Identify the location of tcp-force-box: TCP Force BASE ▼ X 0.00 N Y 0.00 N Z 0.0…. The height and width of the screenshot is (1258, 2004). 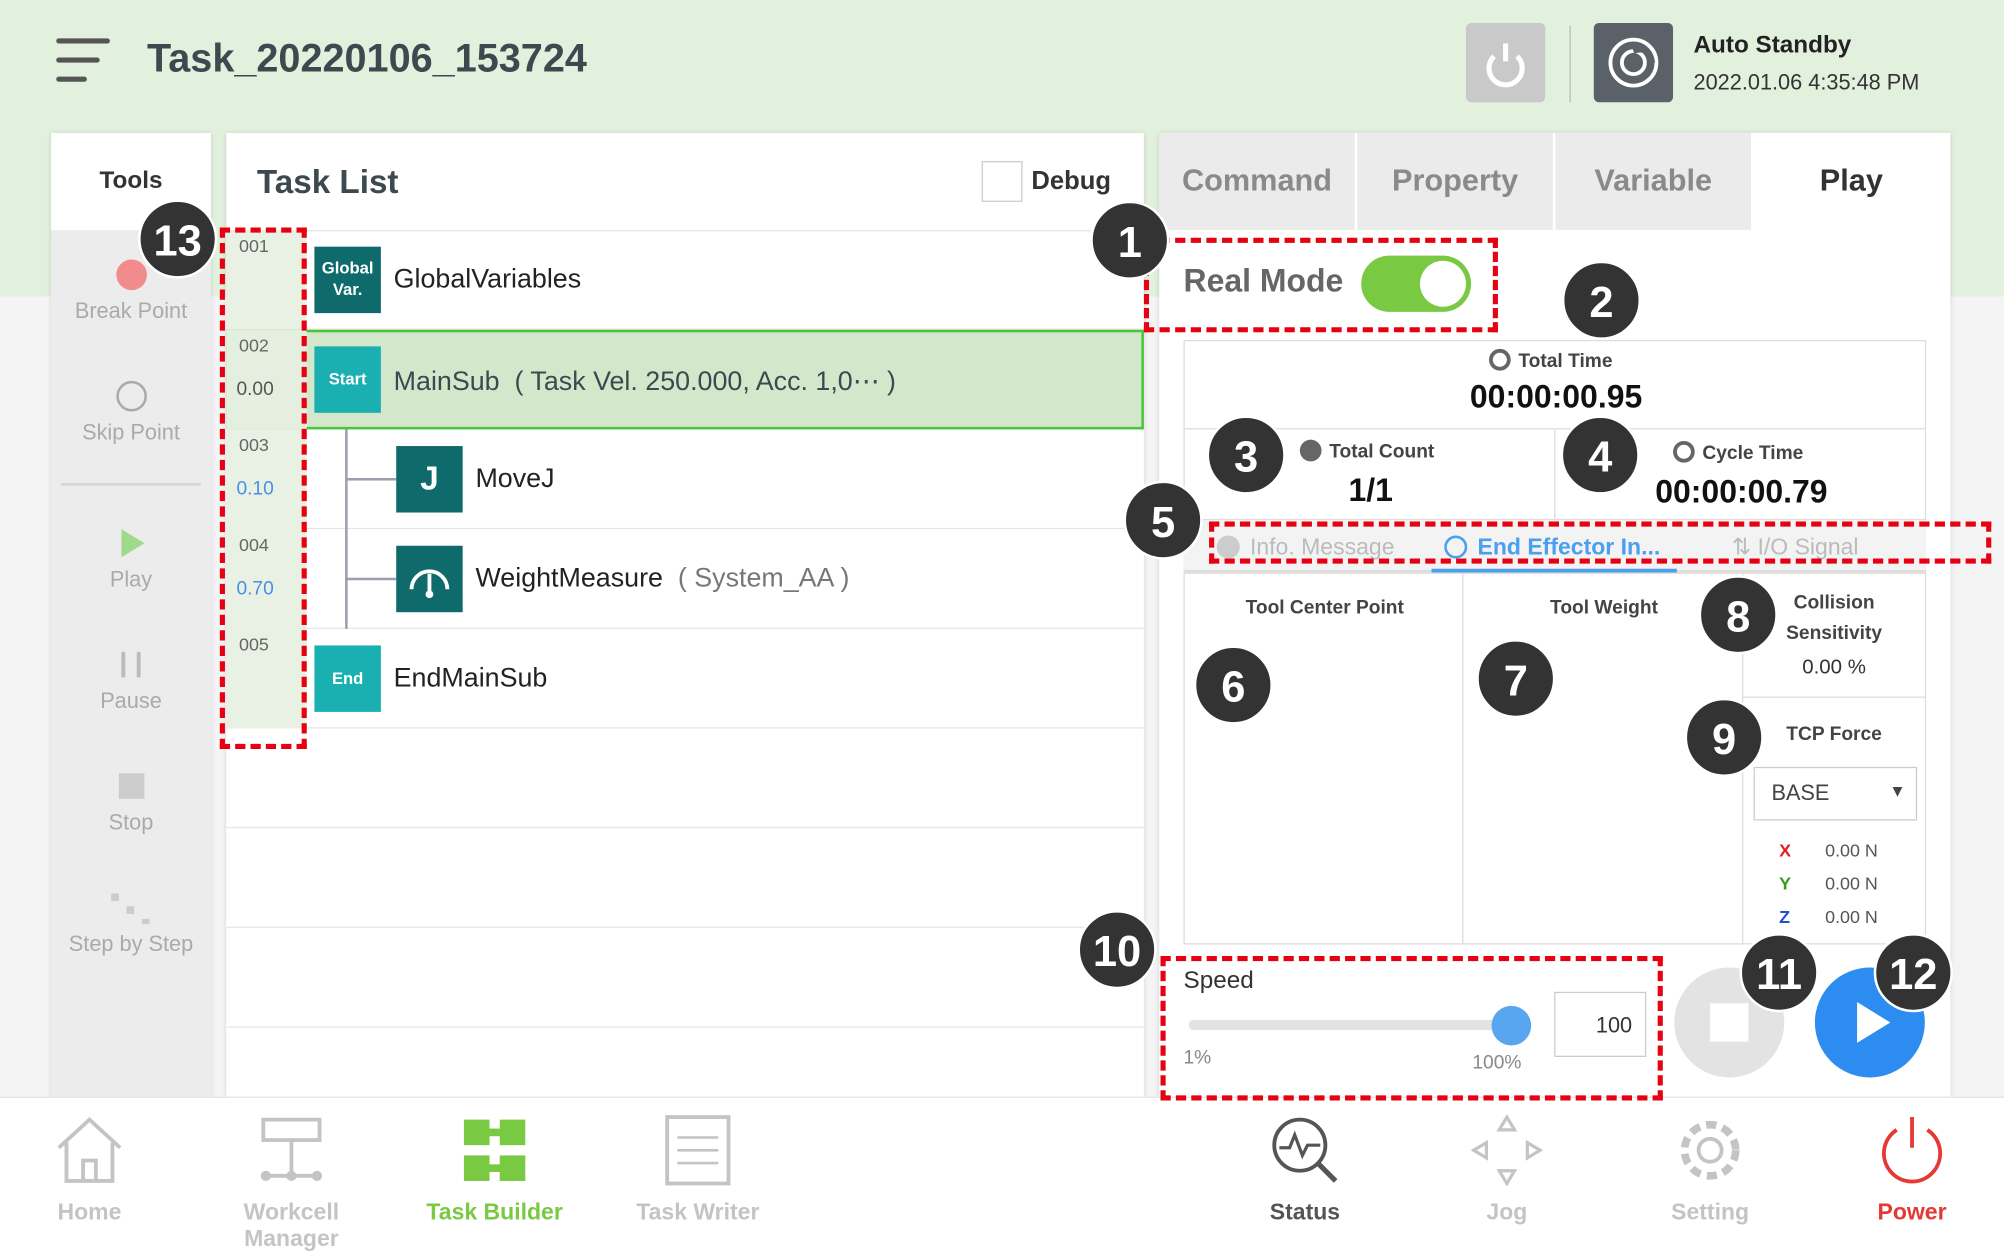
(1834, 820).